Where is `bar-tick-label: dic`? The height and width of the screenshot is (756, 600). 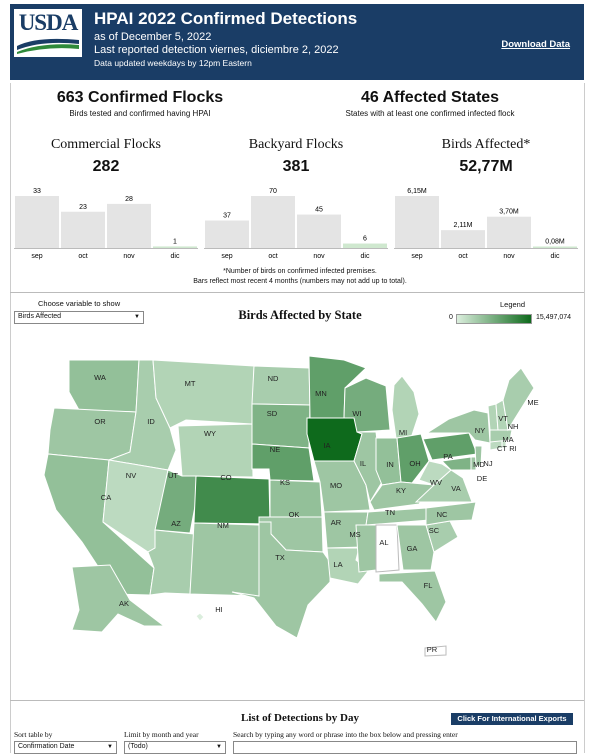
bar-tick-label: dic is located at coordinates (365, 256).